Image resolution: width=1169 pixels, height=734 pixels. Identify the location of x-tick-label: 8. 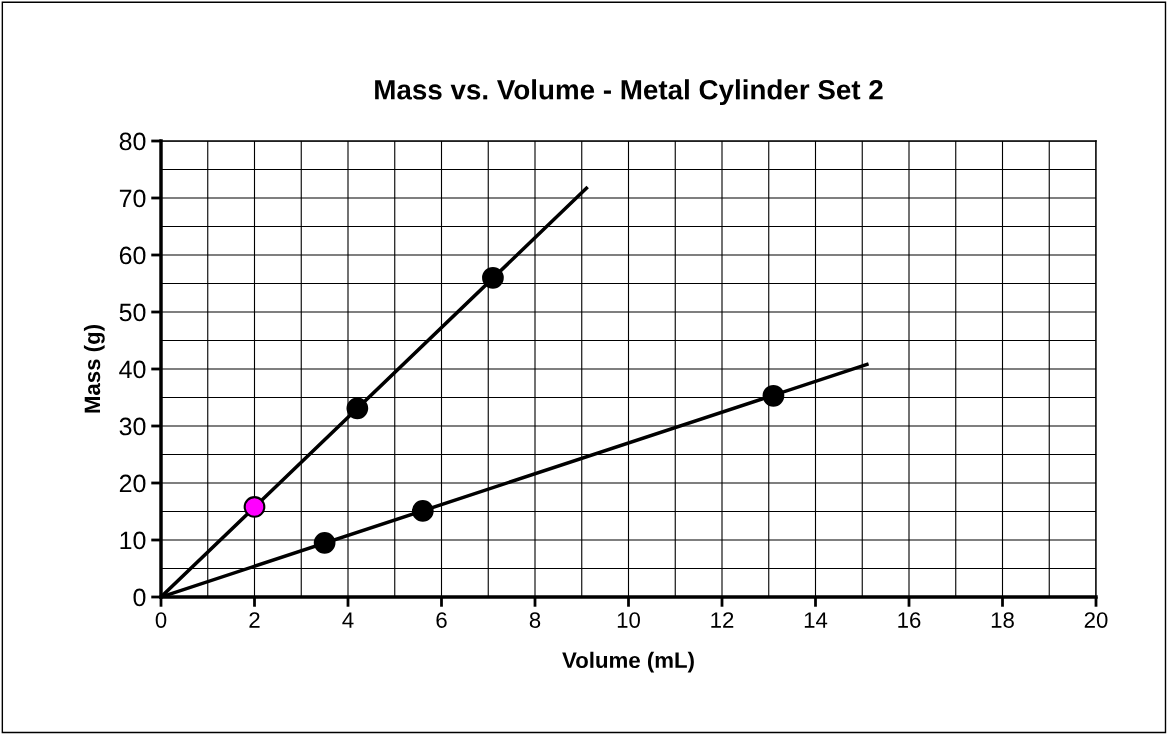
(535, 620).